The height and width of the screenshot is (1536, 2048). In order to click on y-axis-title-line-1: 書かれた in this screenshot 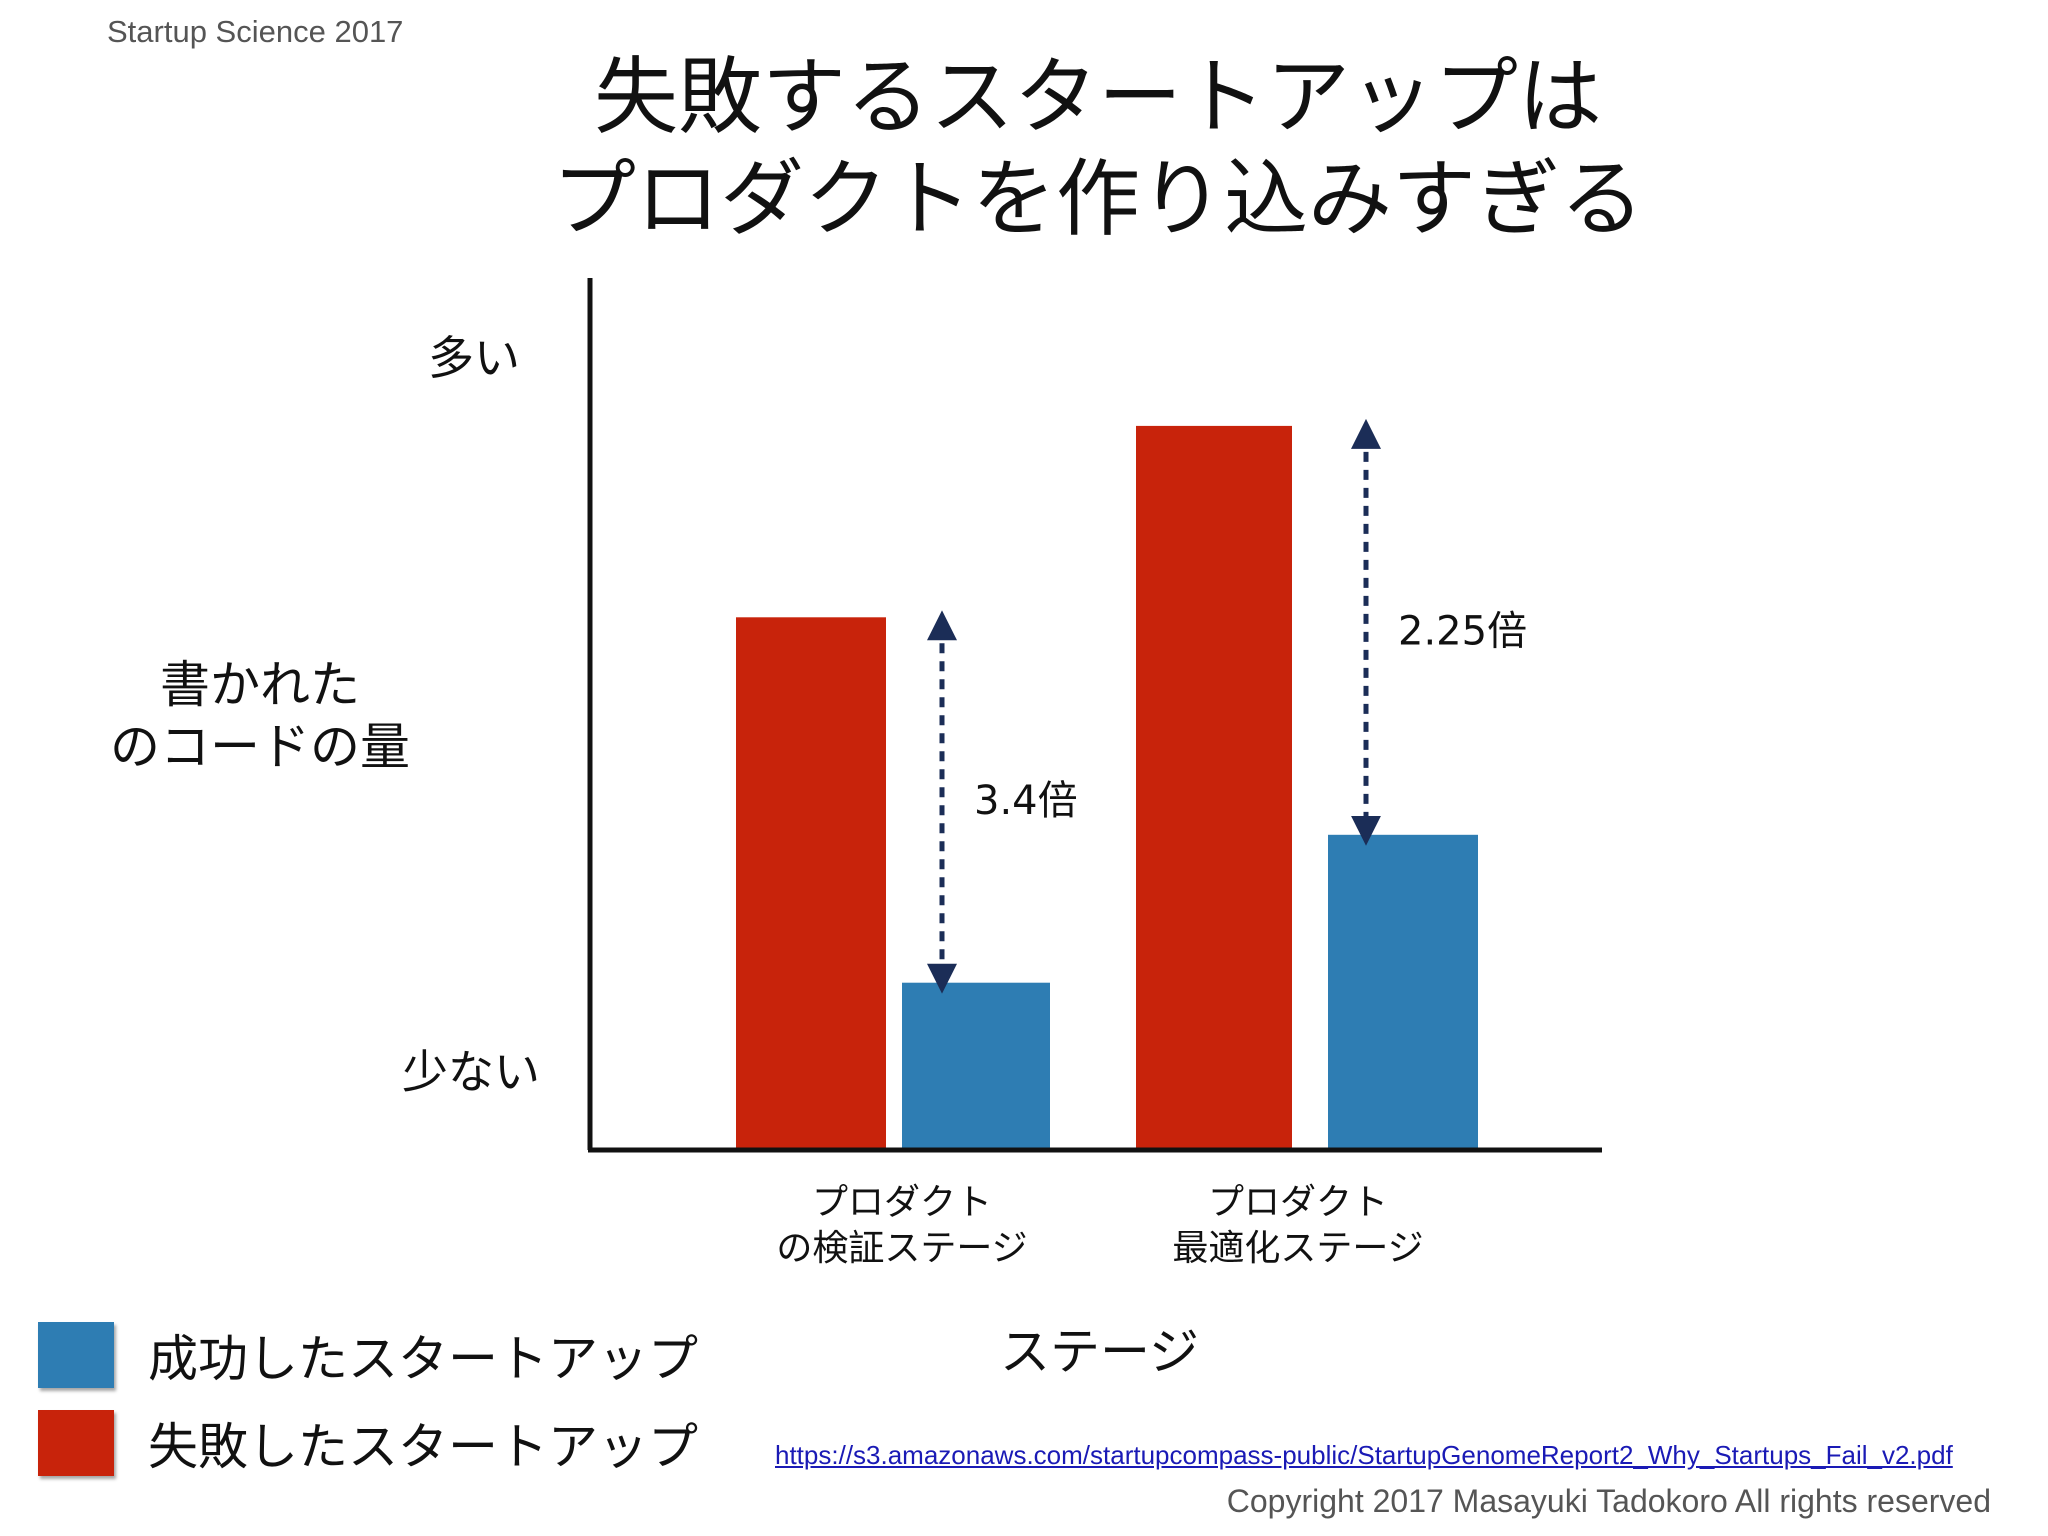, I will do `click(260, 685)`.